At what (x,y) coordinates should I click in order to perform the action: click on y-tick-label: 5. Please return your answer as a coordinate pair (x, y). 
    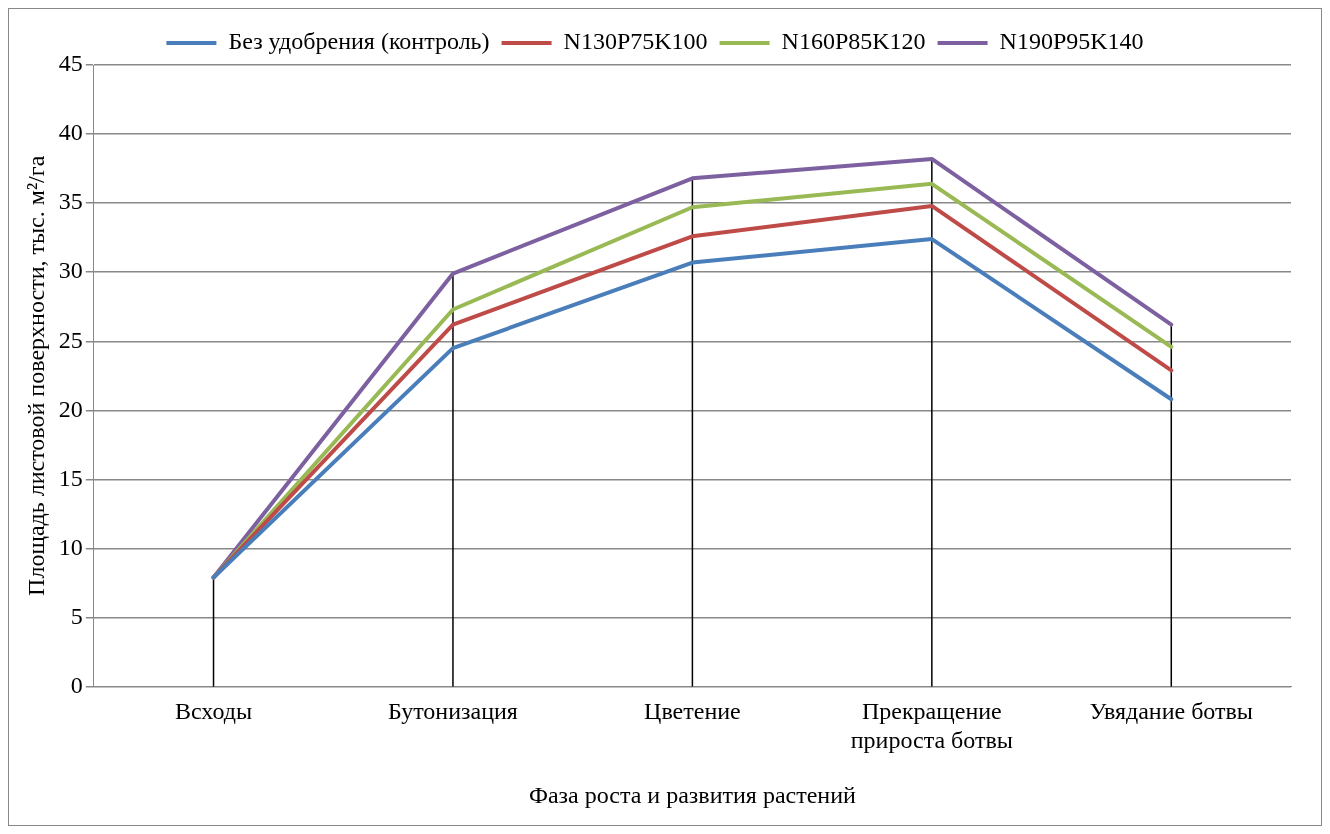
    Looking at the image, I should click on (76, 615).